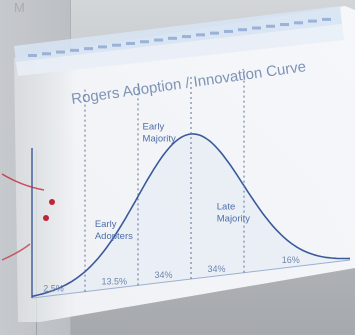 The image size is (355, 335). Describe the element at coordinates (226, 207) in the screenshot. I see `segment-name-label: Late` at that location.